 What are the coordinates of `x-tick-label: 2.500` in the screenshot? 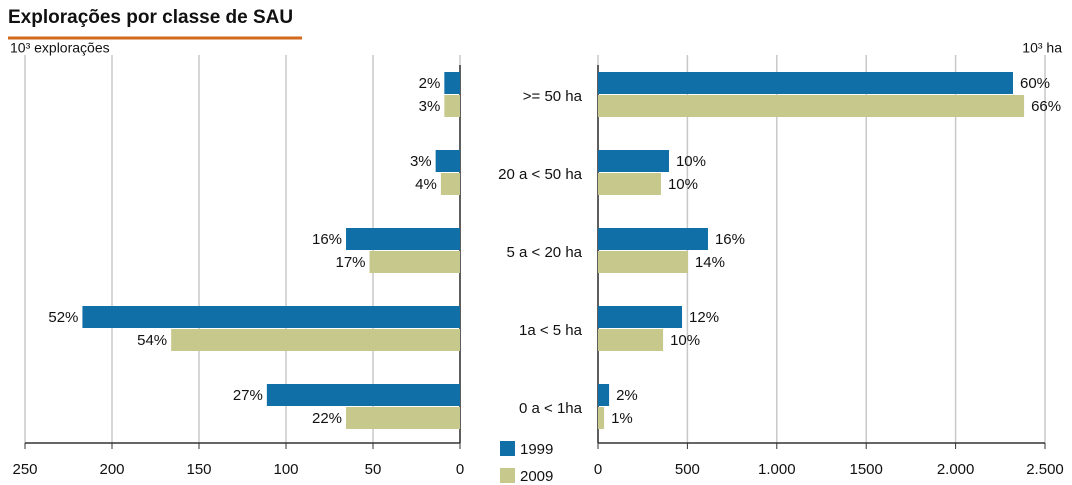 It's located at (1045, 469).